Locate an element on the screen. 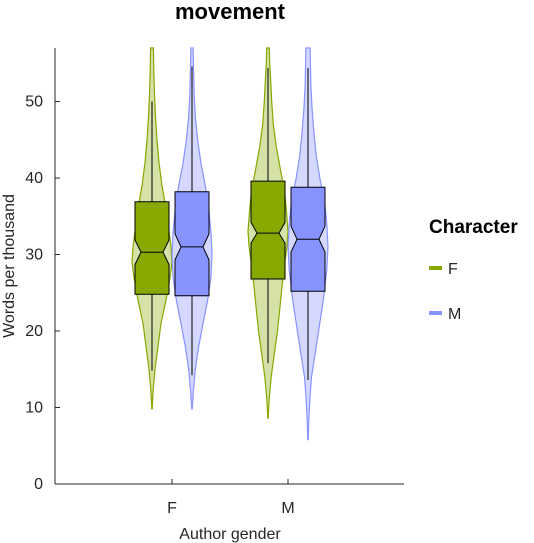  legend-title: Character is located at coordinates (473, 227).